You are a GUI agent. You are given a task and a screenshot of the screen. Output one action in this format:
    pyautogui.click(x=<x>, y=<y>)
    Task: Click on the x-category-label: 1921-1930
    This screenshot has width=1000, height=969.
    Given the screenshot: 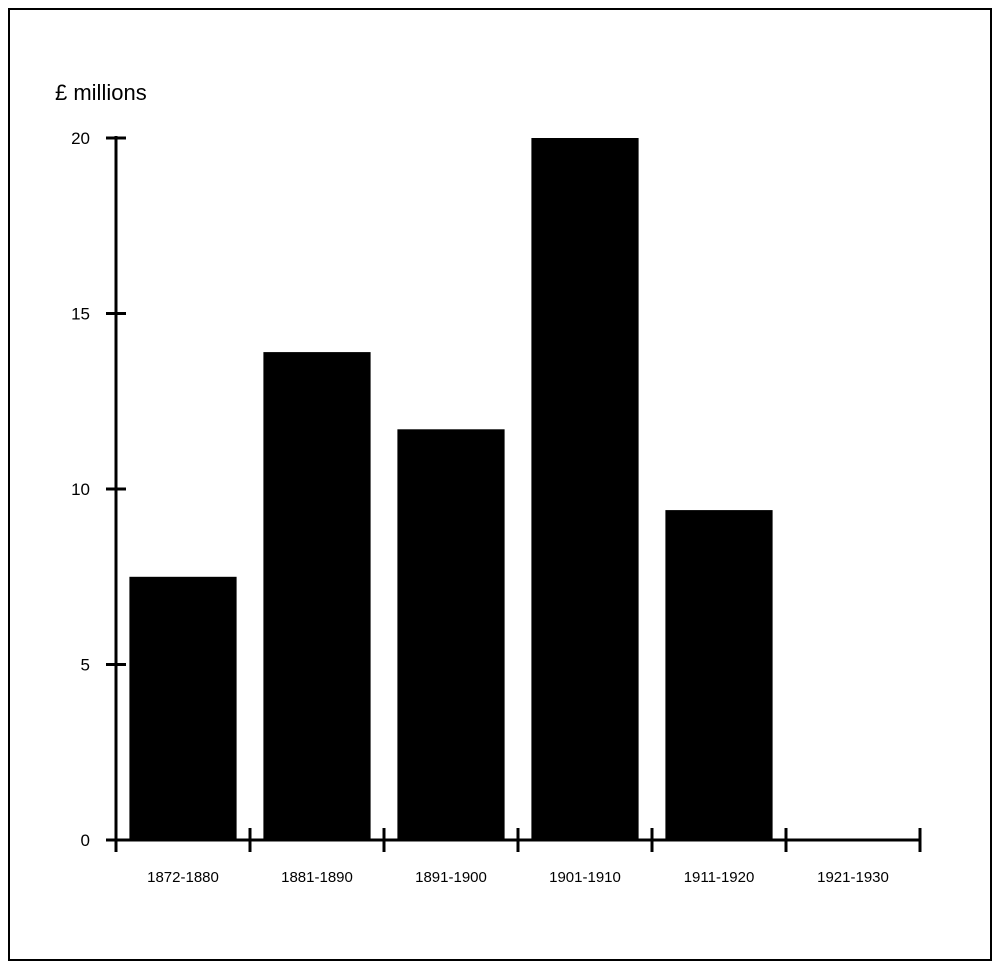 What is the action you would take?
    pyautogui.click(x=853, y=877)
    